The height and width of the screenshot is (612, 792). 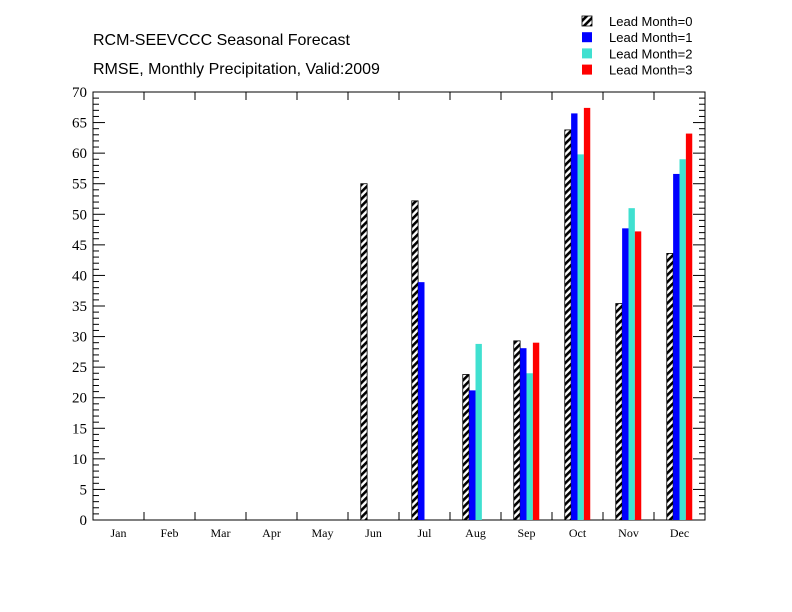 What do you see at coordinates (79, 429) in the screenshot?
I see `y-tick-label: 15` at bounding box center [79, 429].